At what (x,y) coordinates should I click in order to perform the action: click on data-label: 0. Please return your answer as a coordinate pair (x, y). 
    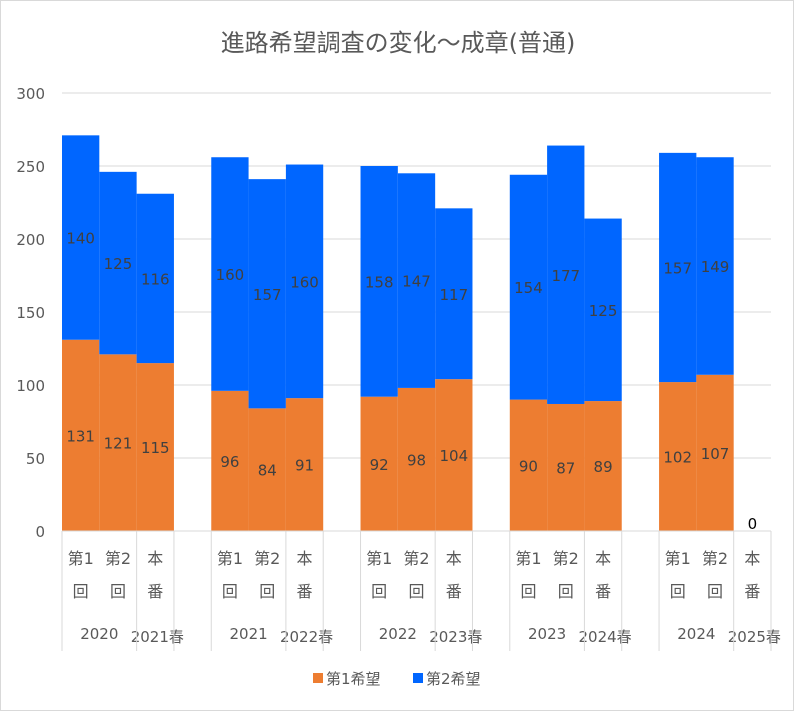
    Looking at the image, I should click on (753, 524).